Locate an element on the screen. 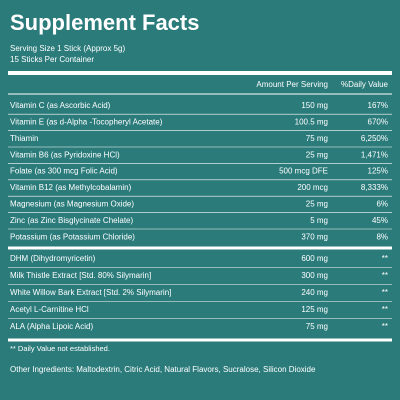  amount: 600 mg is located at coordinates (314, 258).